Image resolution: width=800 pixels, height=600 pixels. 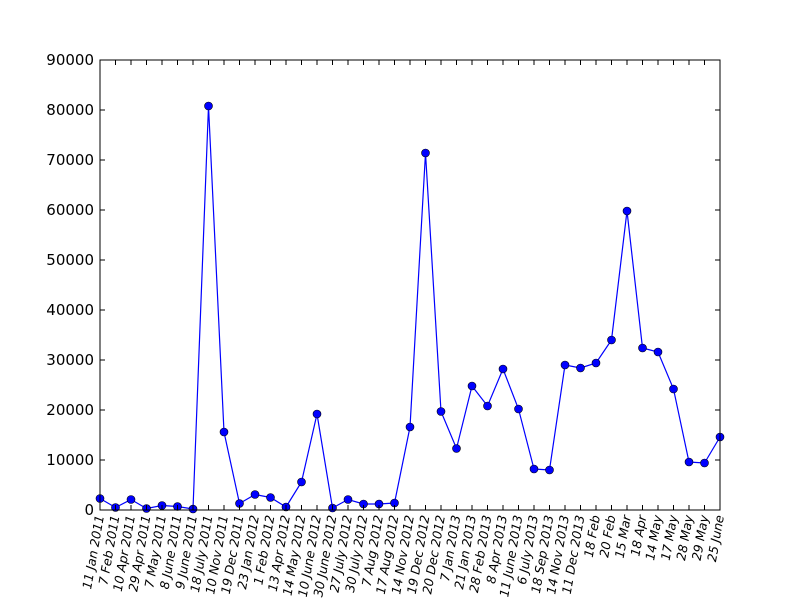 What do you see at coordinates (70, 60) in the screenshot?
I see `y-tick-label: 90000` at bounding box center [70, 60].